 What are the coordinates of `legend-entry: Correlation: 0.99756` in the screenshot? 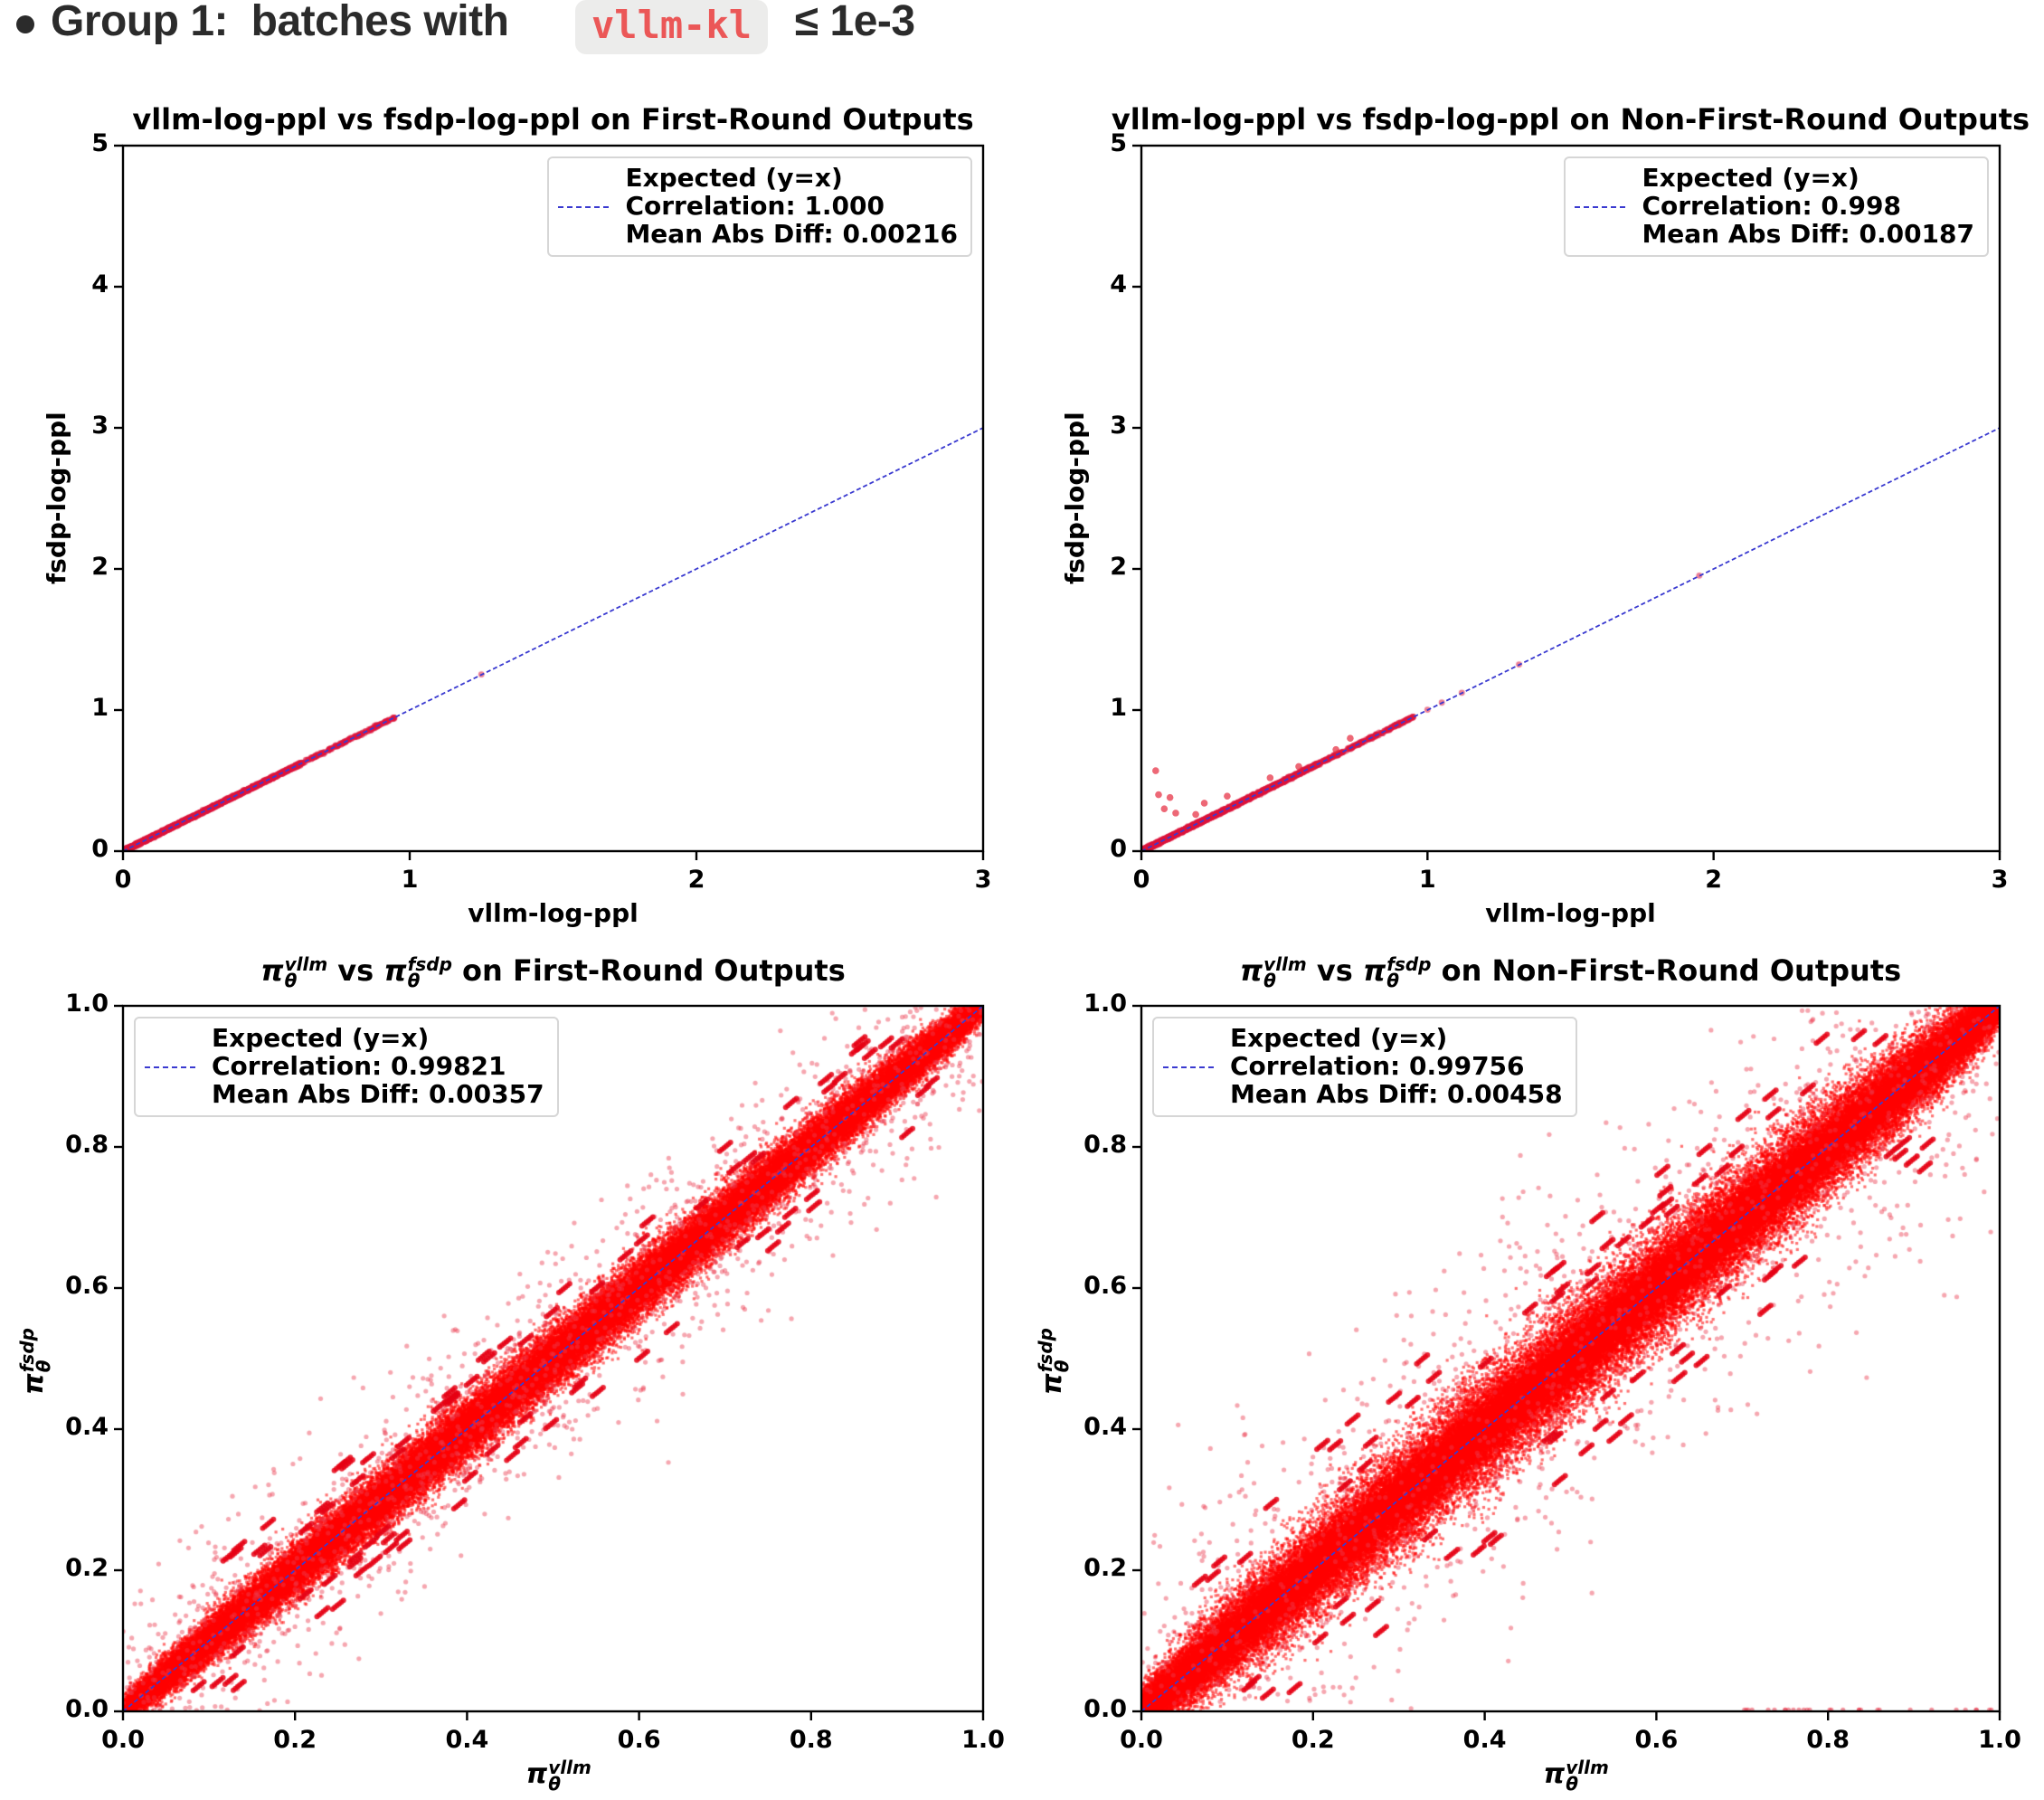 It's located at (1378, 1066).